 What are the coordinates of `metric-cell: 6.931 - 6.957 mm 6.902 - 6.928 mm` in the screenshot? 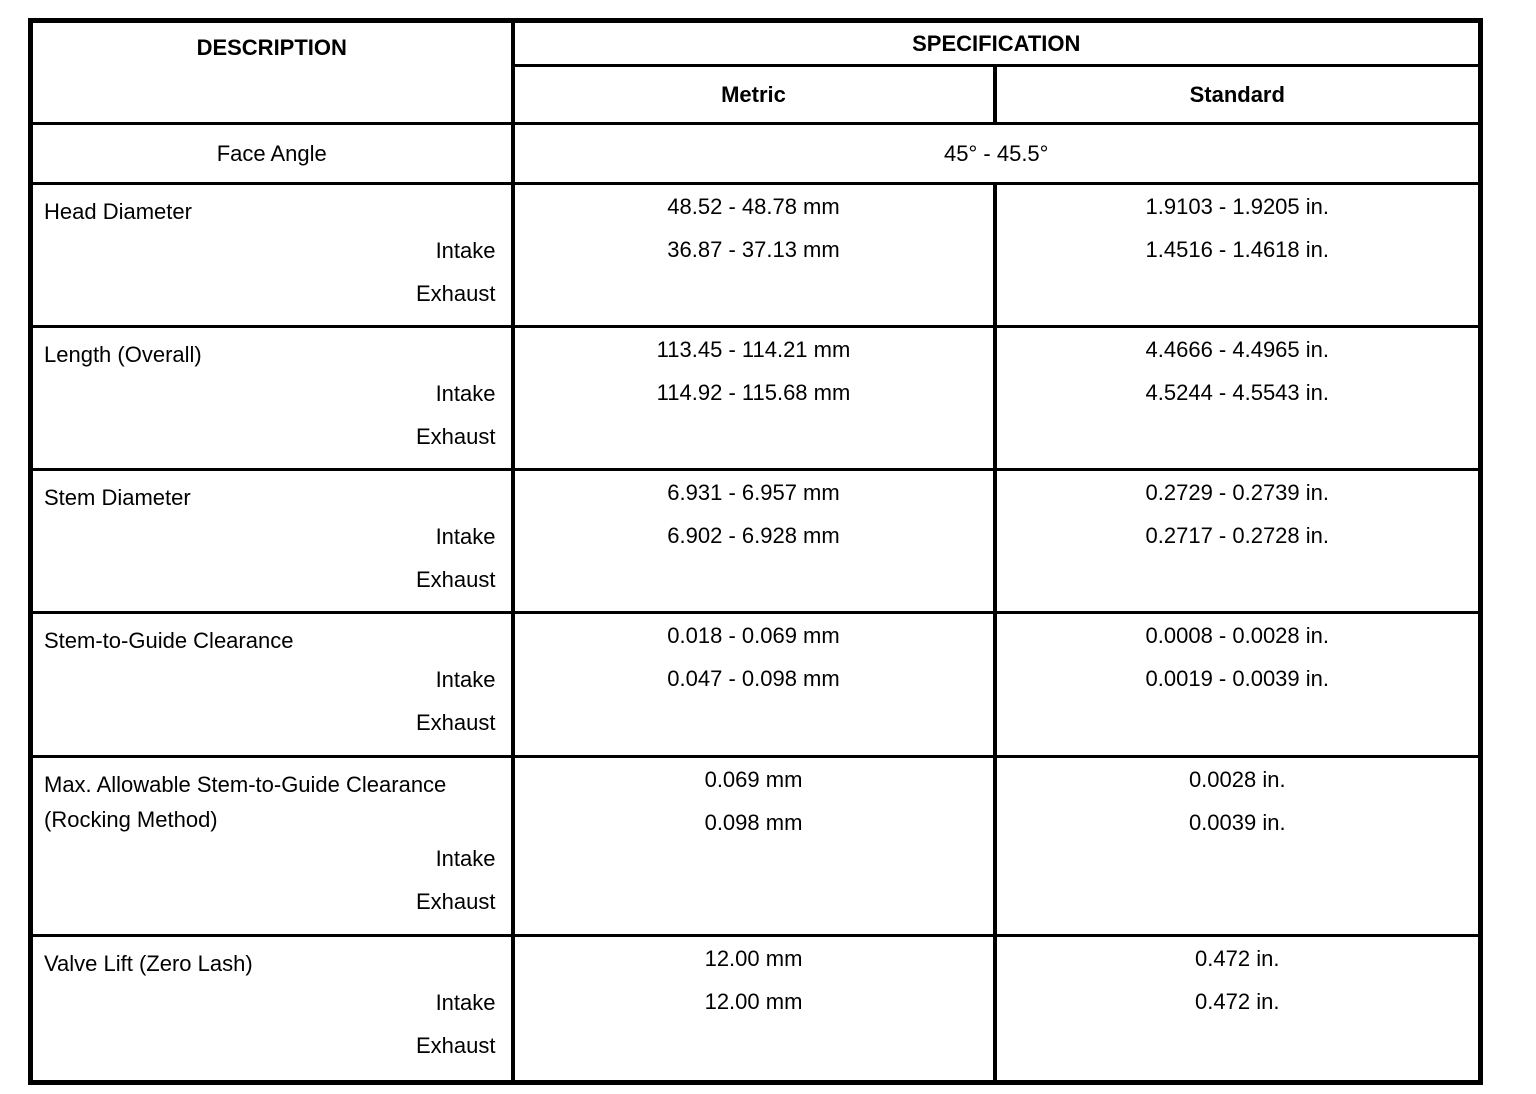 It's located at (753, 541).